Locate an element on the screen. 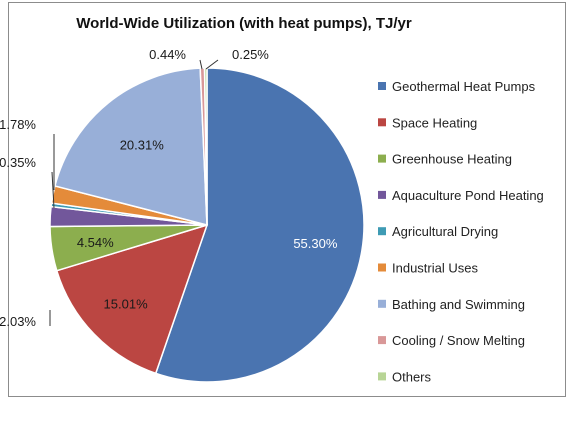 This screenshot has width=588, height=427. legend-label-bathing-and-swimming: Bathing and Swimming is located at coordinates (458, 304).